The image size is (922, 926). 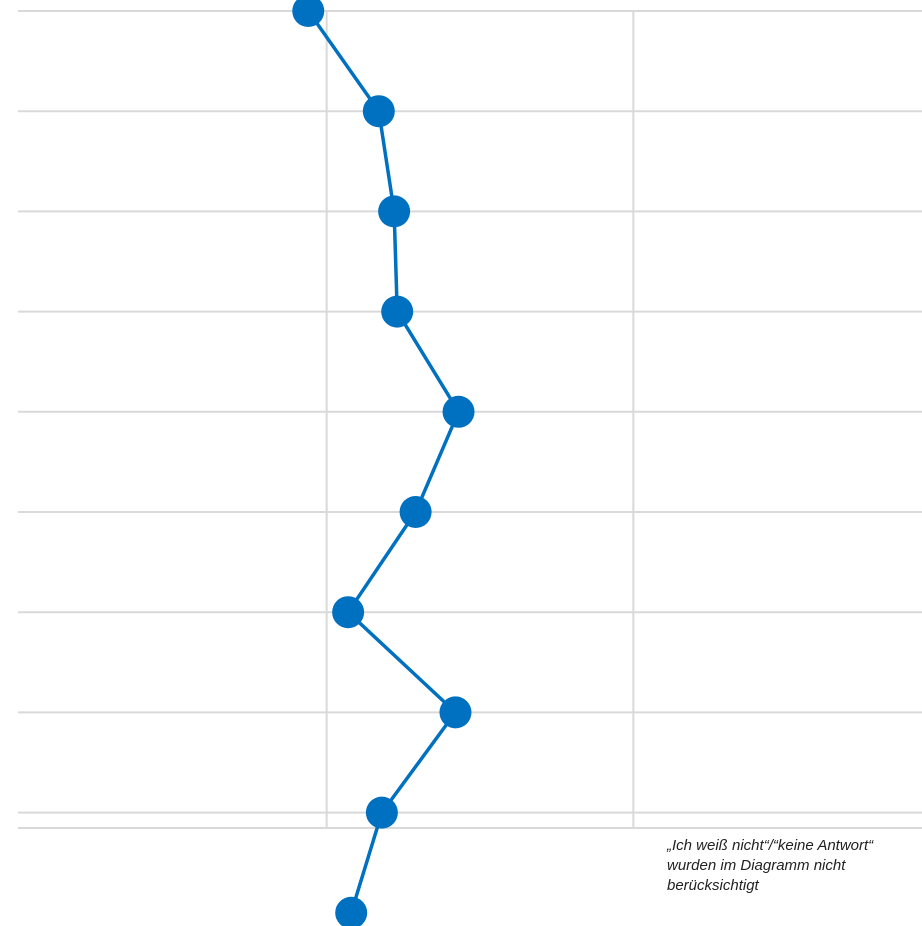 What do you see at coordinates (770, 845) in the screenshot?
I see `footnote-line-1: „Ich weiß nicht“/“keine Antwort“` at bounding box center [770, 845].